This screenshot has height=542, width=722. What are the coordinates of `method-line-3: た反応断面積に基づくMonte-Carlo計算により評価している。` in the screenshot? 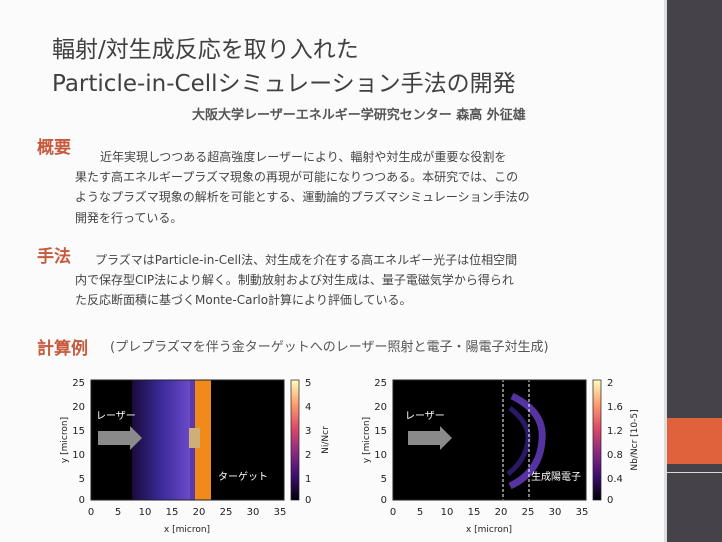 It's located at (243, 300).